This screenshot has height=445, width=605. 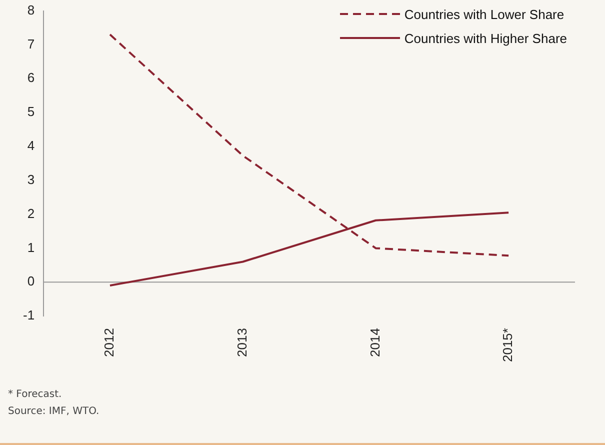 What do you see at coordinates (35, 395) in the screenshot?
I see `text: * Forecast.` at bounding box center [35, 395].